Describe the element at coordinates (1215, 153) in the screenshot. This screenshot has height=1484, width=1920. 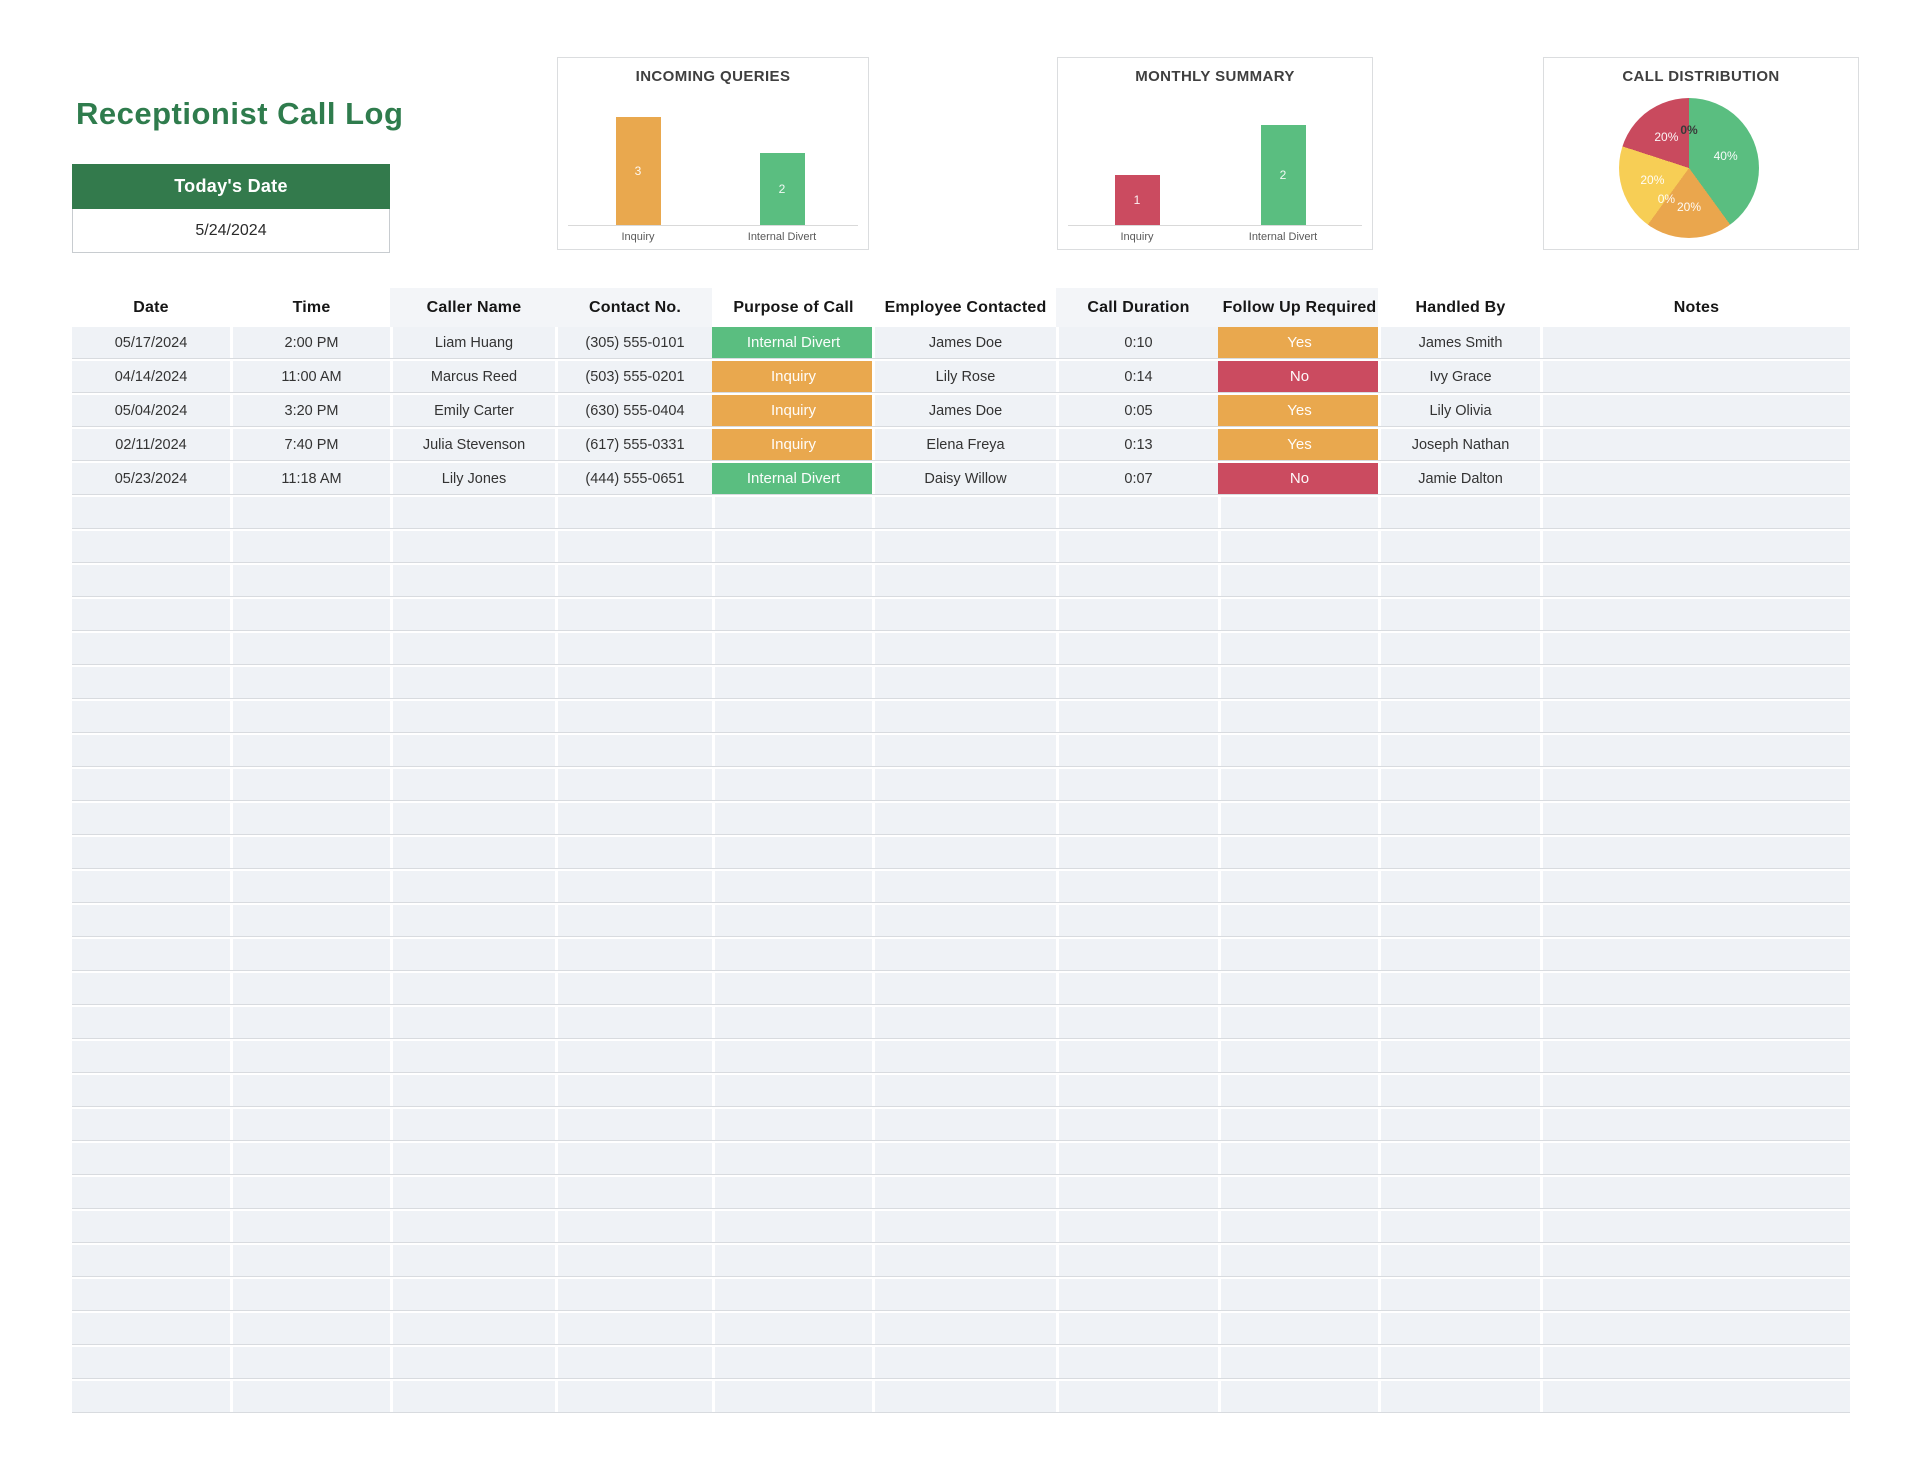
I see `monthly-summary-chart: MONTHLY SUMMARY 1 Inquiry 2 Internal Divert` at that location.